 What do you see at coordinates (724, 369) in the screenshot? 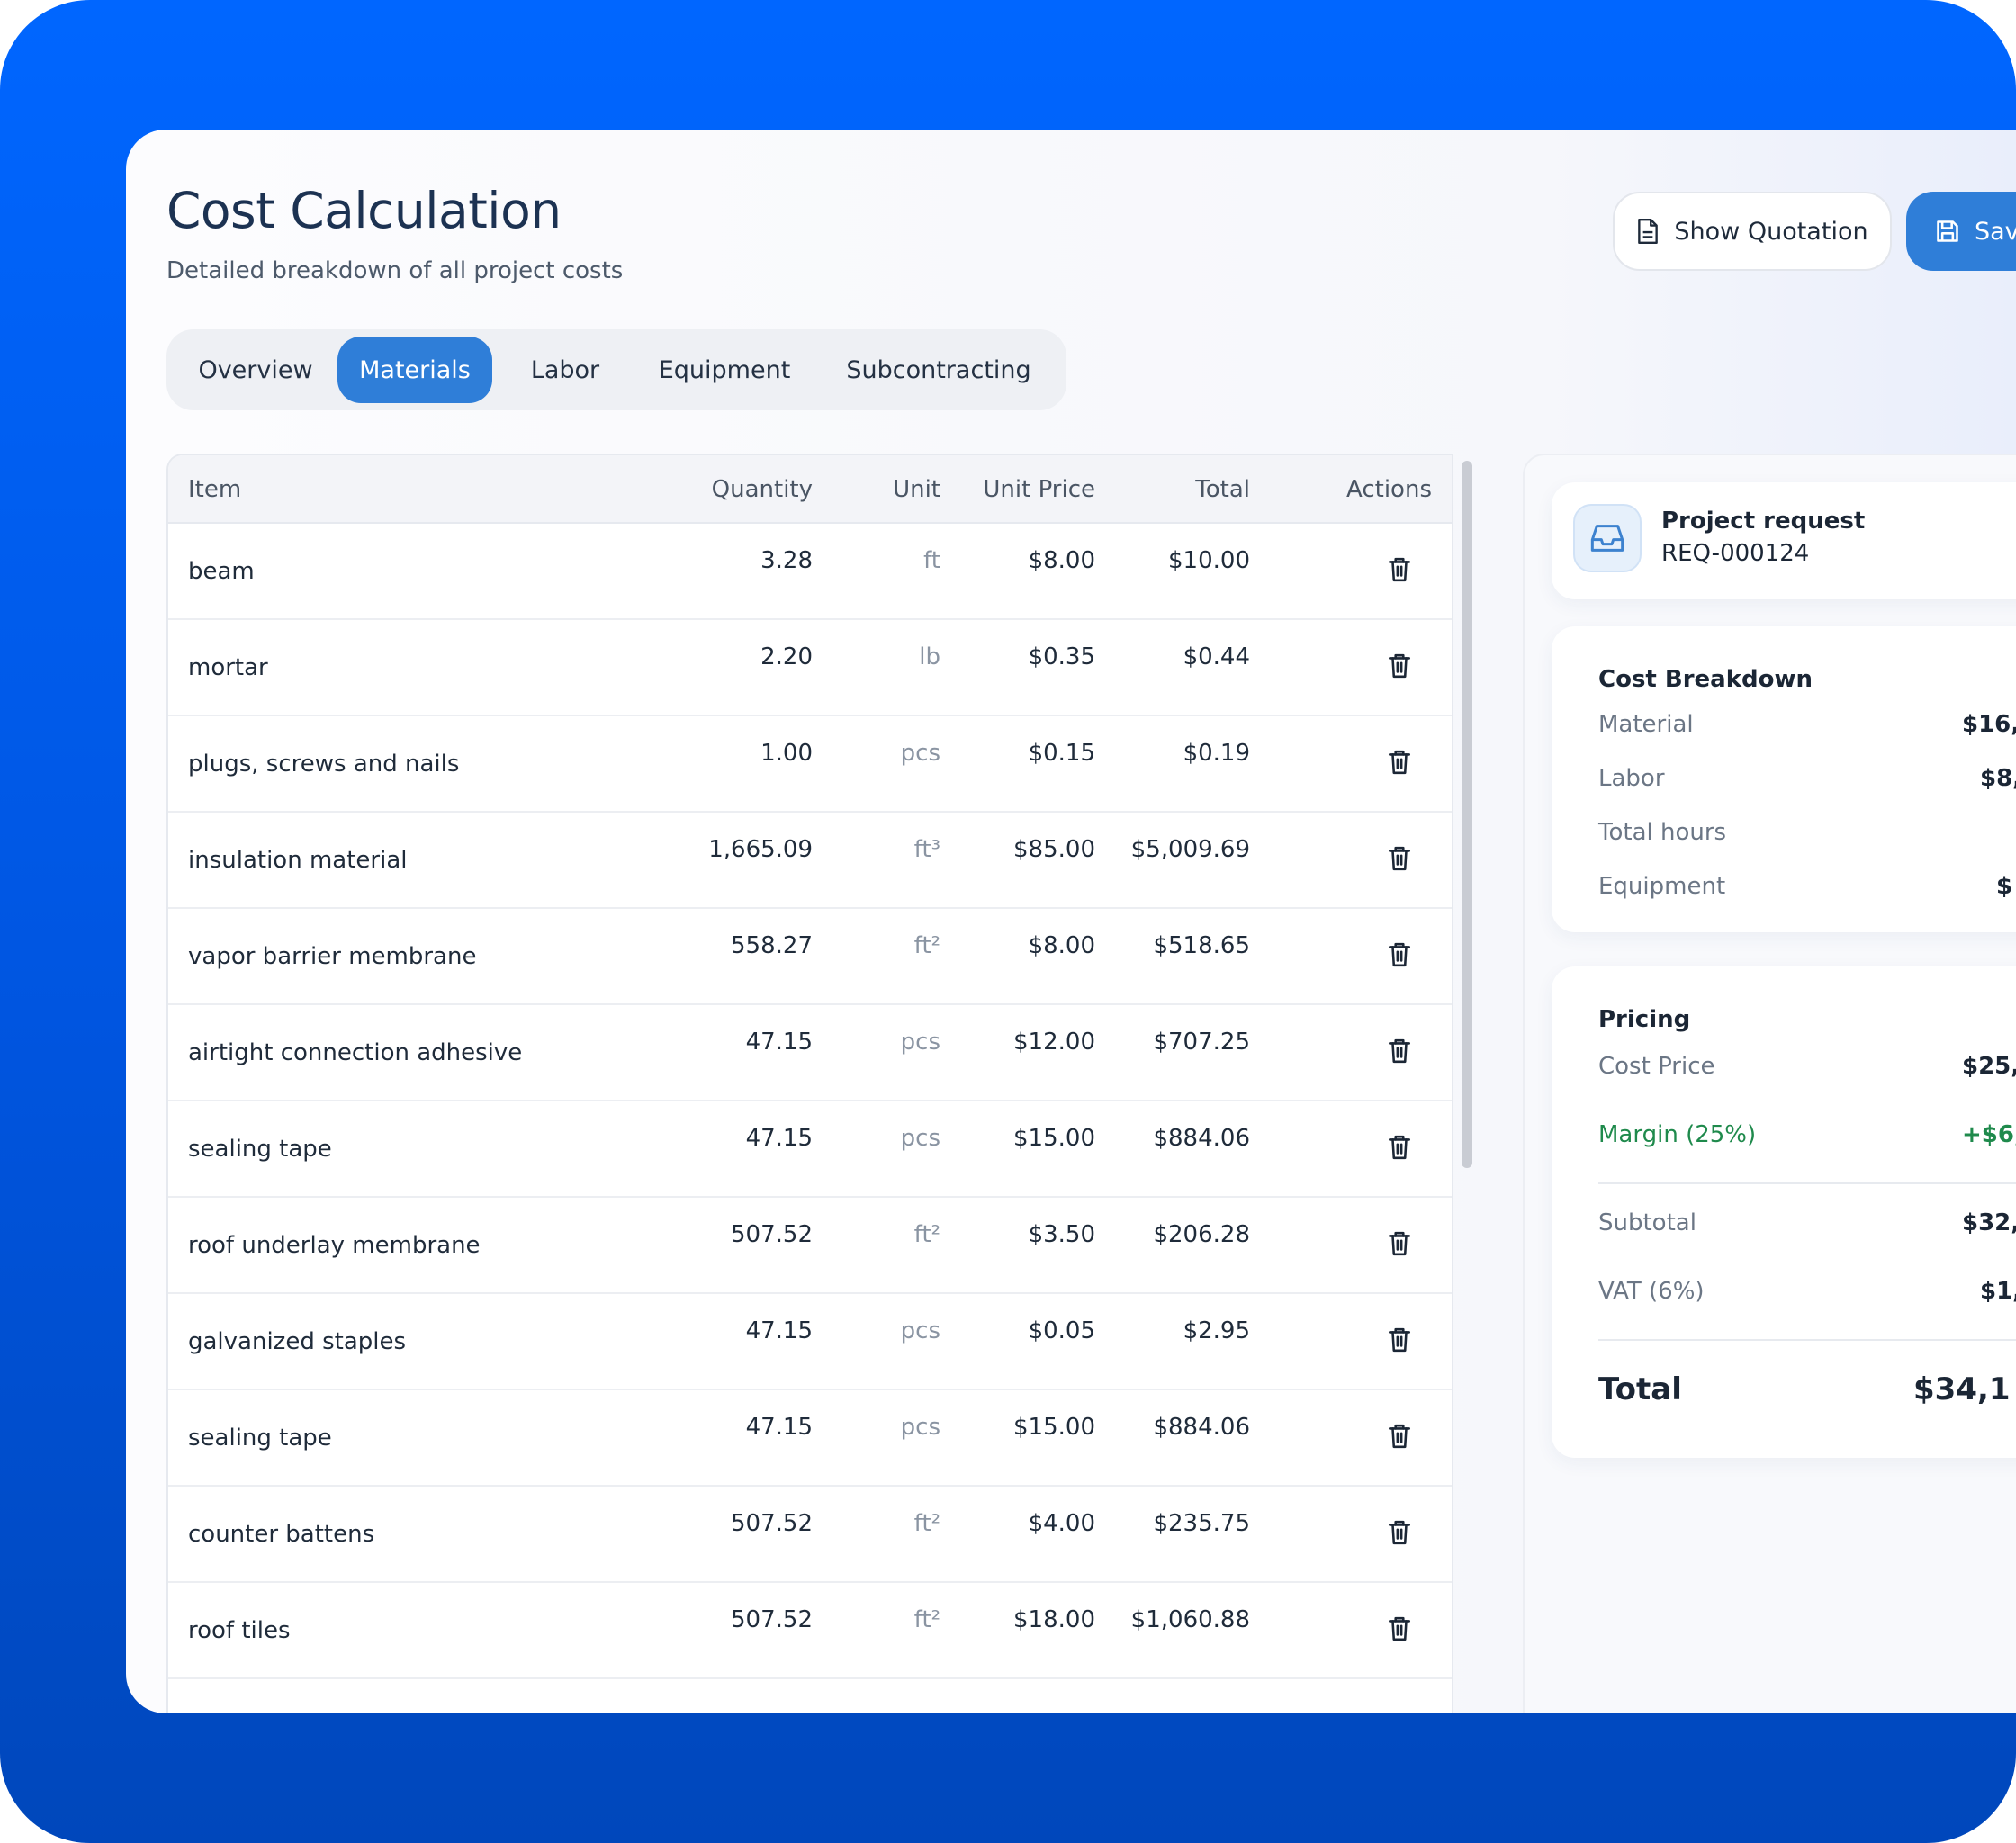
I see `tab-equipment: Equipment` at bounding box center [724, 369].